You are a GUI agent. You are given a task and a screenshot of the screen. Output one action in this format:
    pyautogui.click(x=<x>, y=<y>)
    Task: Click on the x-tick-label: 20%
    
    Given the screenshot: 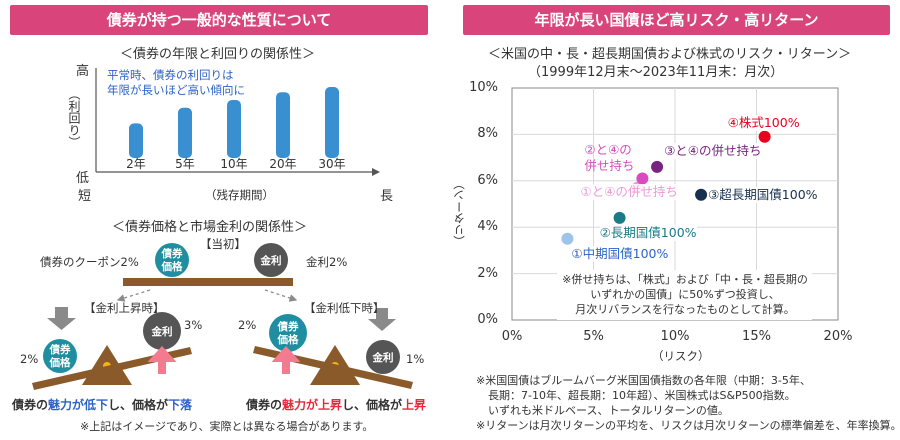 What is the action you would take?
    pyautogui.click(x=838, y=336)
    